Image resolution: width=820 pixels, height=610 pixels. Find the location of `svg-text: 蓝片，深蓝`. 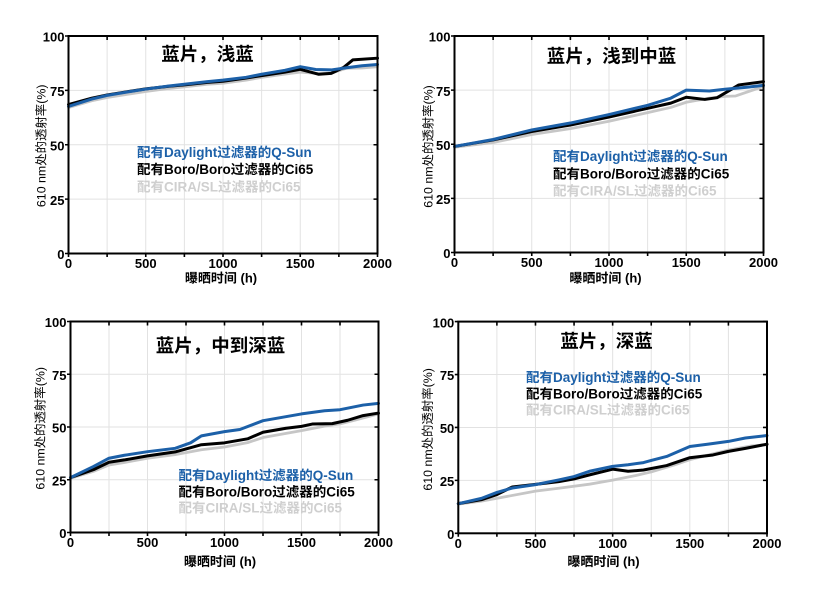

svg-text: 蓝片，深蓝 is located at coordinates (606, 340).